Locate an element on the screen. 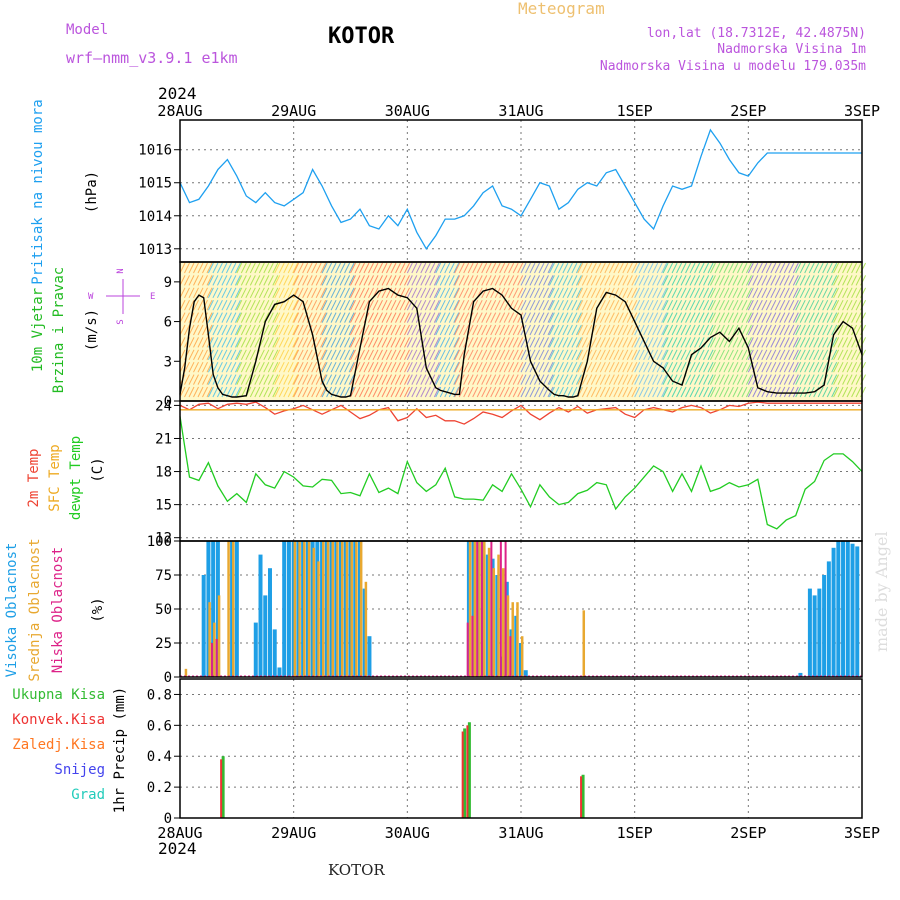  model-elevation-text: Nadmorska Visina u modelu 179.035m is located at coordinates (733, 66).